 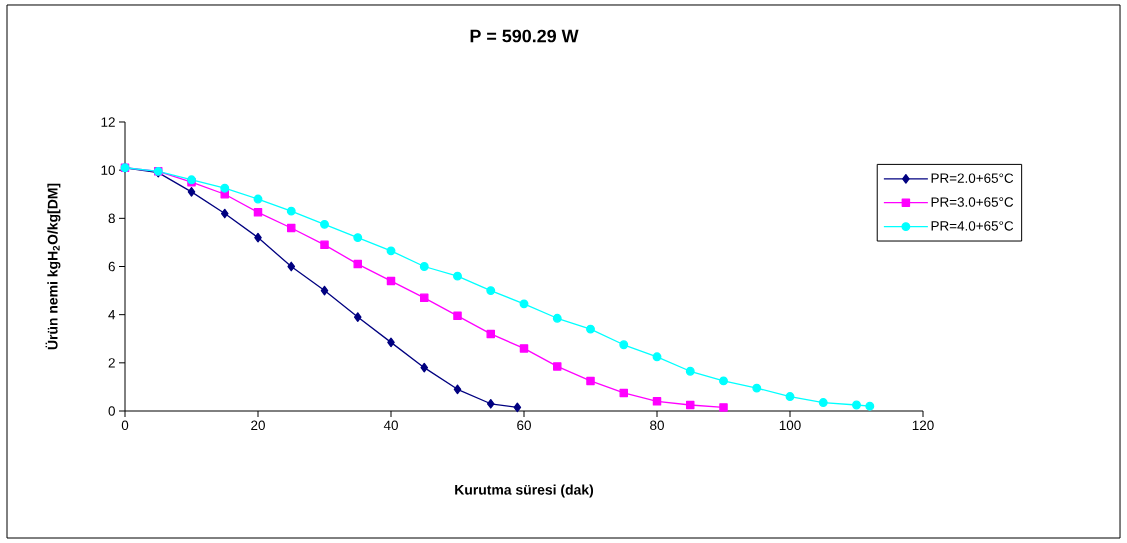 I want to click on chart-title: P = 590.29 W, so click(x=524, y=36).